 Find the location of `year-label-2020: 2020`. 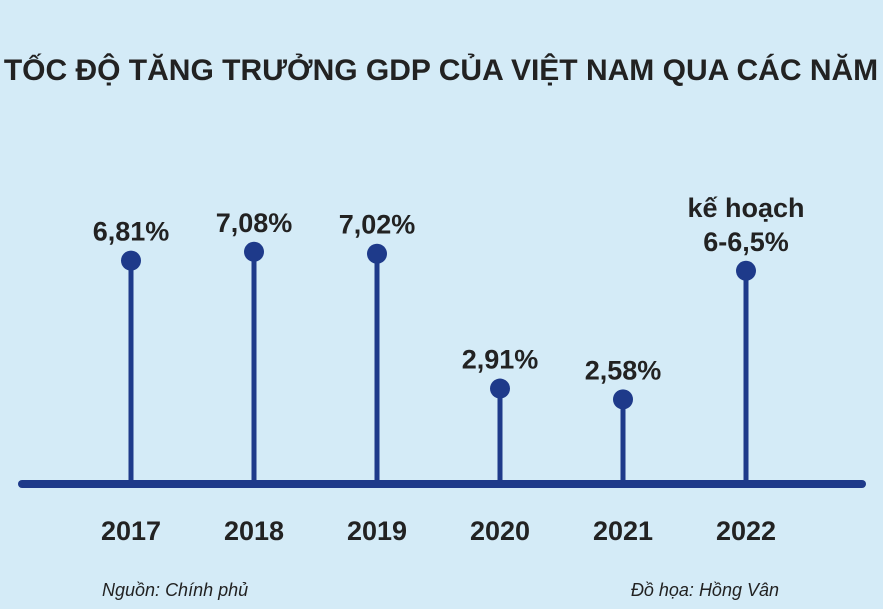

year-label-2020: 2020 is located at coordinates (500, 531).